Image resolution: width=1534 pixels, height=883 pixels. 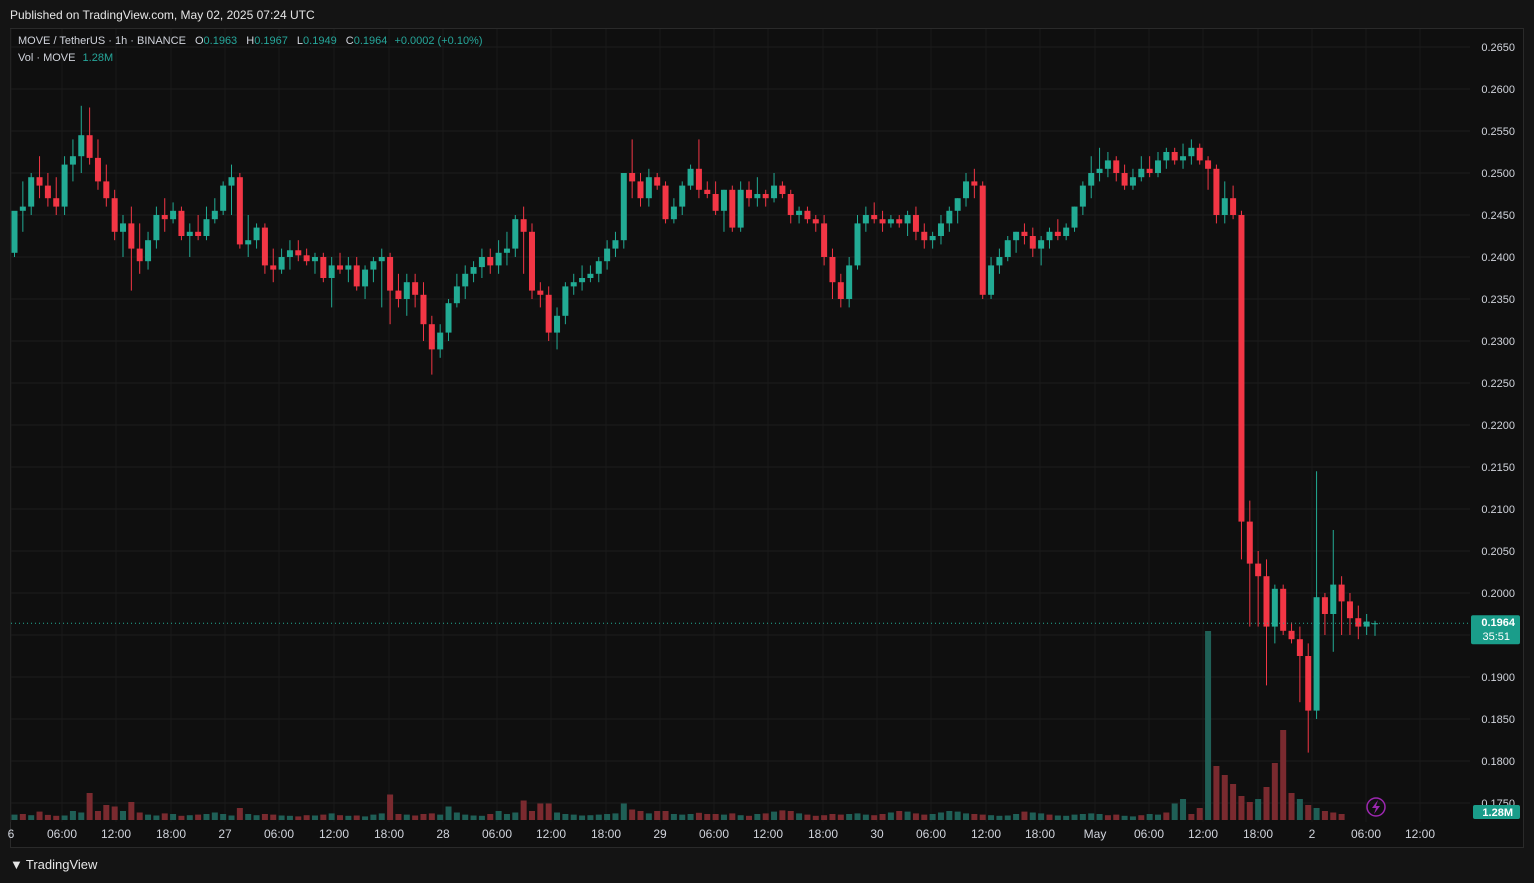 What do you see at coordinates (1498, 552) in the screenshot?
I see `price-tick-label: 0.2050` at bounding box center [1498, 552].